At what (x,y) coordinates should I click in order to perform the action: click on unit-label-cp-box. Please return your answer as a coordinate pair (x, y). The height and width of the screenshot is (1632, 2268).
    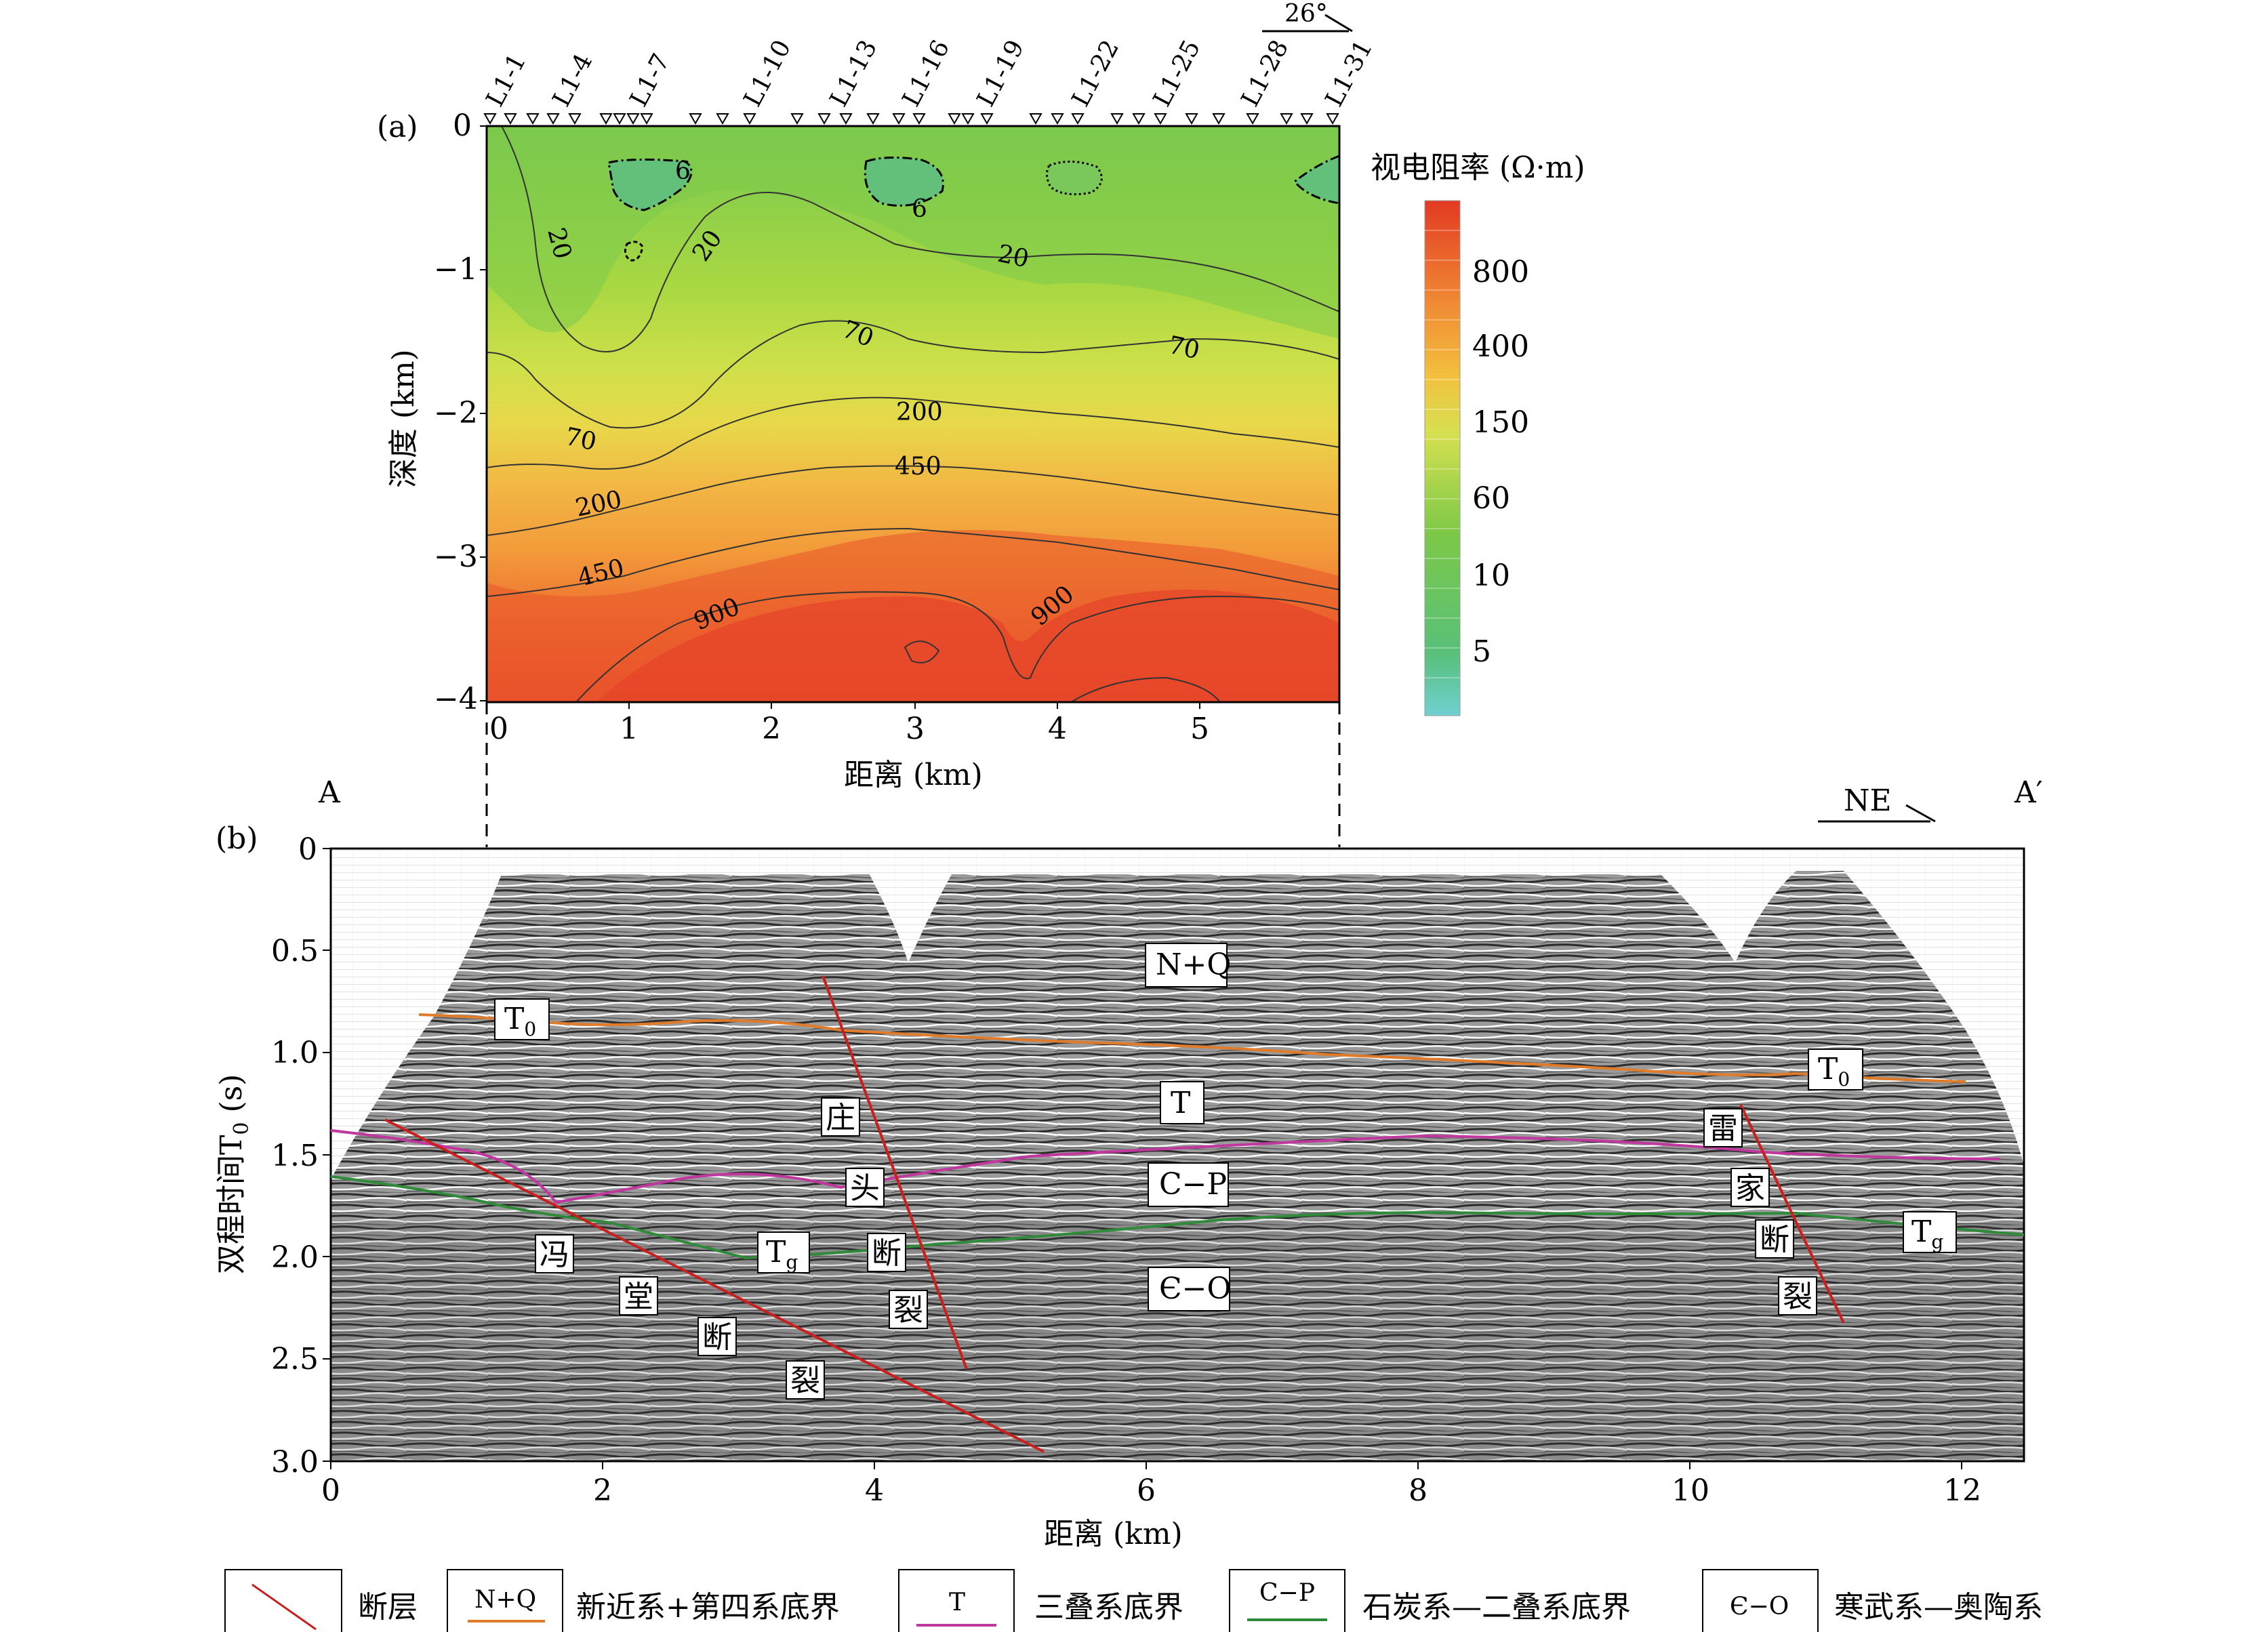
    Looking at the image, I should click on (1188, 1184).